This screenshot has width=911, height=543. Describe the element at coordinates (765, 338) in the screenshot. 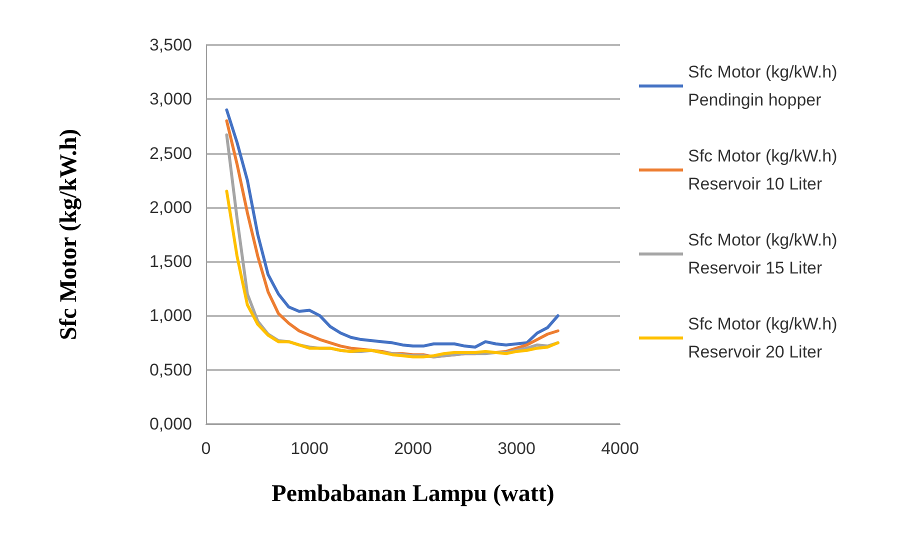

I see `legend-label: Sfc Motor (kg/kW.h) Reservoir 20 Liter` at that location.